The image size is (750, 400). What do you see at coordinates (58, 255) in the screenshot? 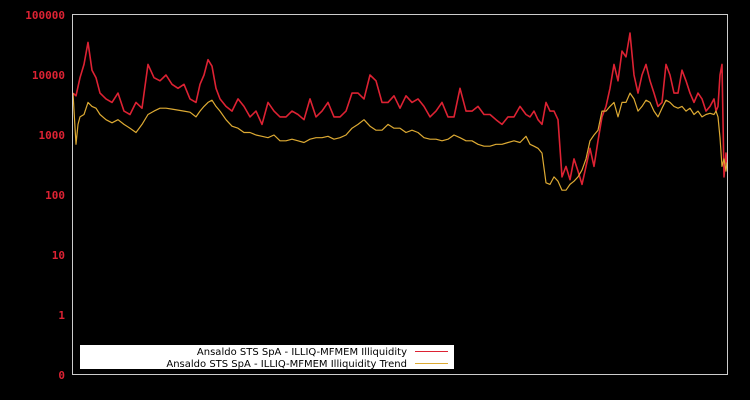
I see `y-tick-label: 10` at bounding box center [58, 255].